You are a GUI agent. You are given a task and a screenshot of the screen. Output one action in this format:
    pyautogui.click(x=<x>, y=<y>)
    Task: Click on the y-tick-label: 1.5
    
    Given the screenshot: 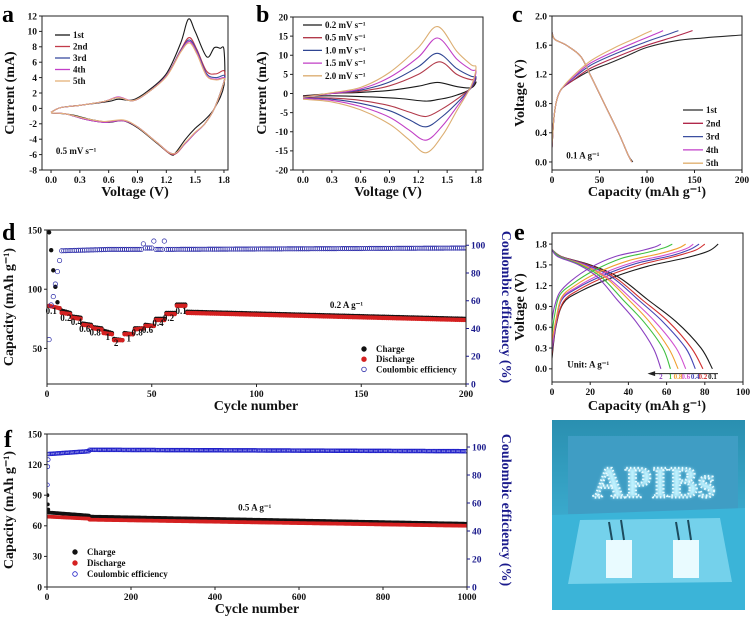 What is the action you would take?
    pyautogui.click(x=541, y=266)
    